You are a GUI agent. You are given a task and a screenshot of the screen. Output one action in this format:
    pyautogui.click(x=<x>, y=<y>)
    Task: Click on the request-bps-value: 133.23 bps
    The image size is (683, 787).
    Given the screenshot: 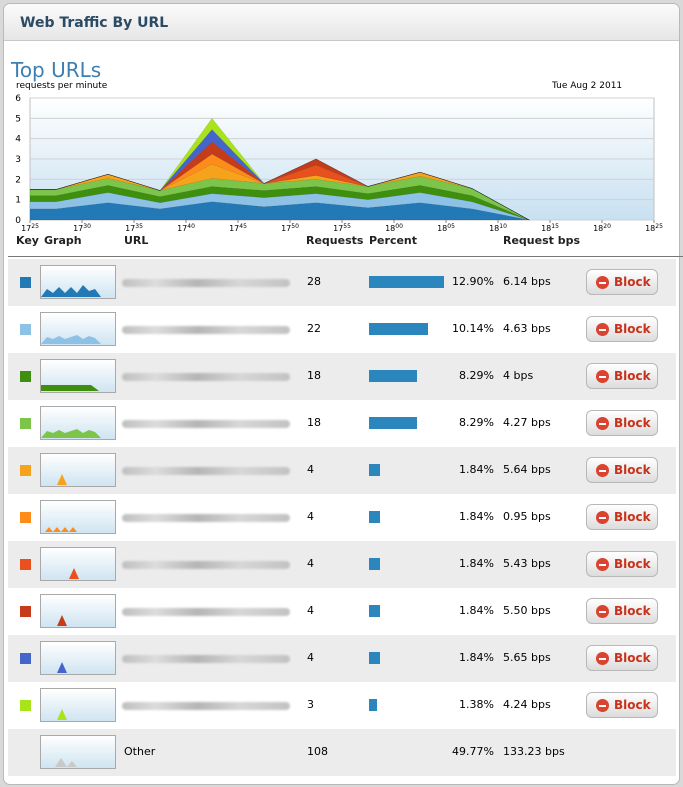 What is the action you would take?
    pyautogui.click(x=534, y=751)
    